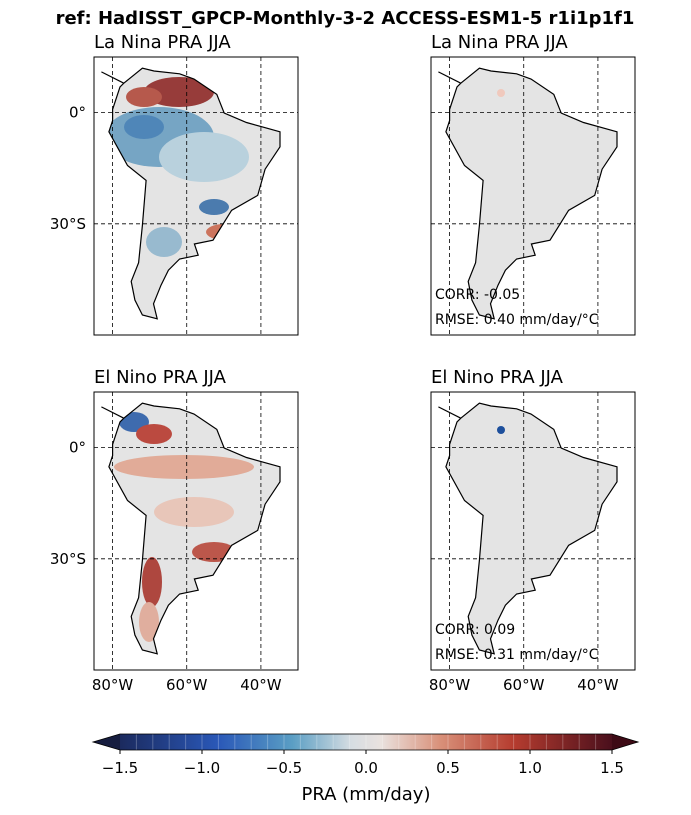  Describe the element at coordinates (366, 742) in the screenshot. I see `colorbar-body` at that location.